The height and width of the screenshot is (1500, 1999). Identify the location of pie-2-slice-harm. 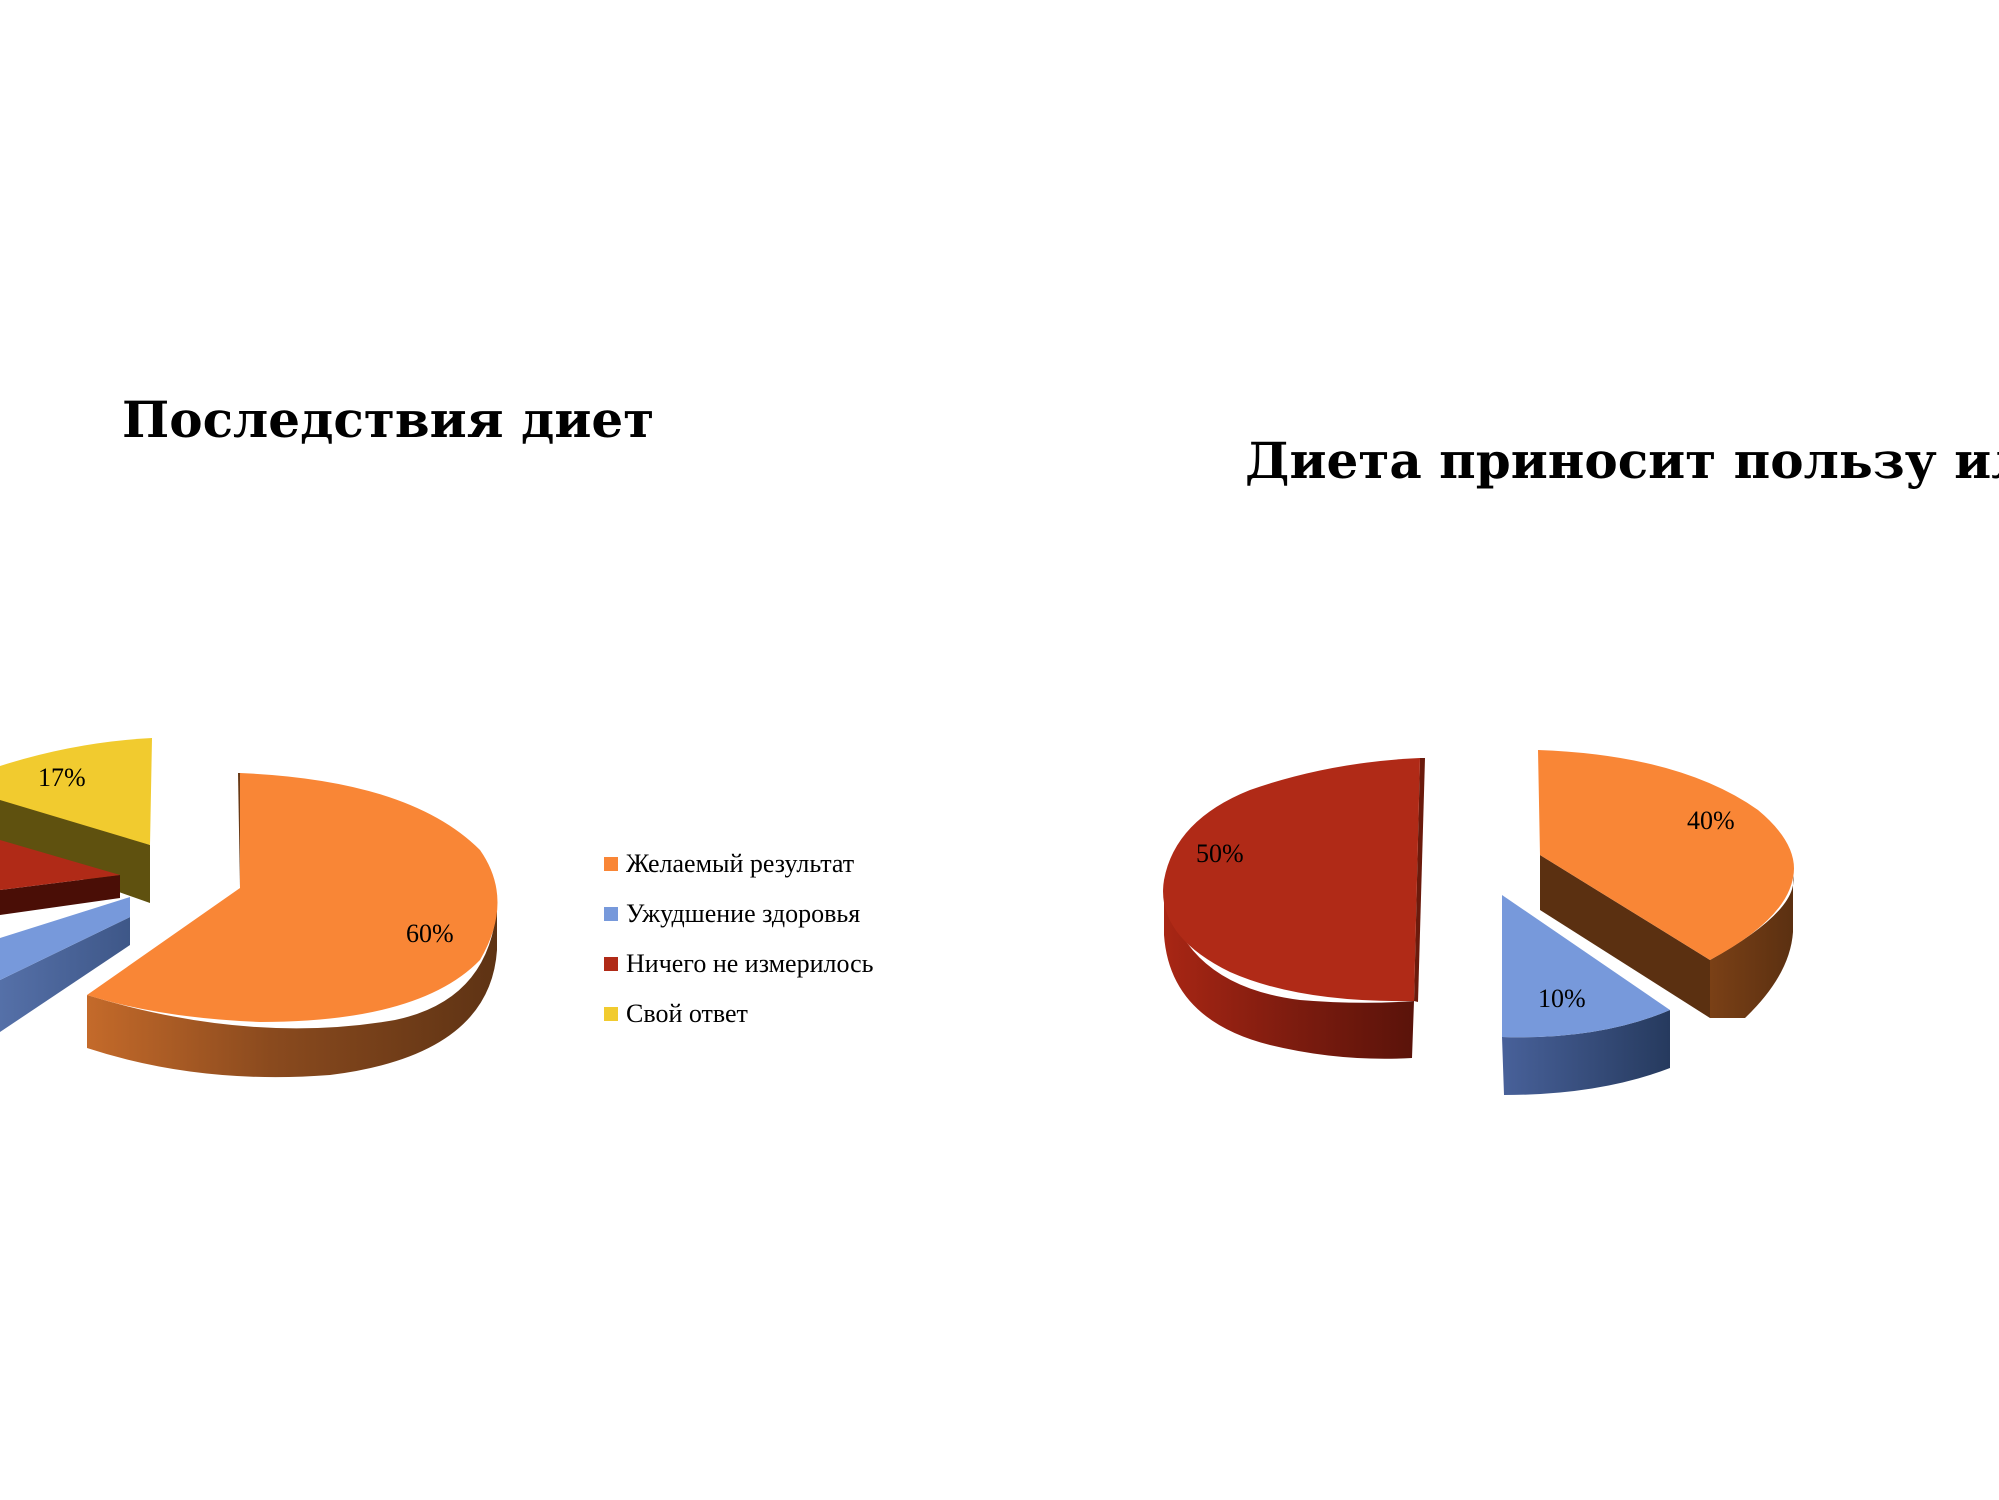
(1586, 995).